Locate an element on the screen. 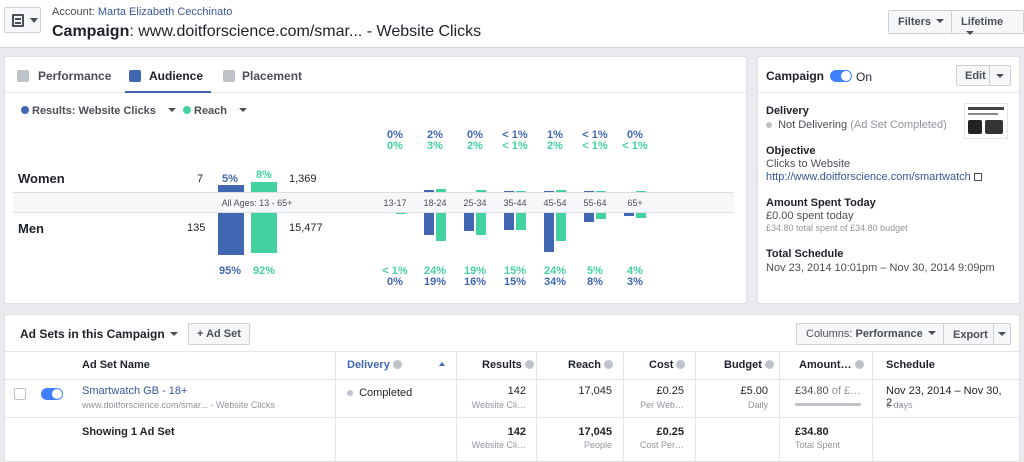 The width and height of the screenshot is (1024, 462). campaign-heading: Campaign is located at coordinates (795, 76).